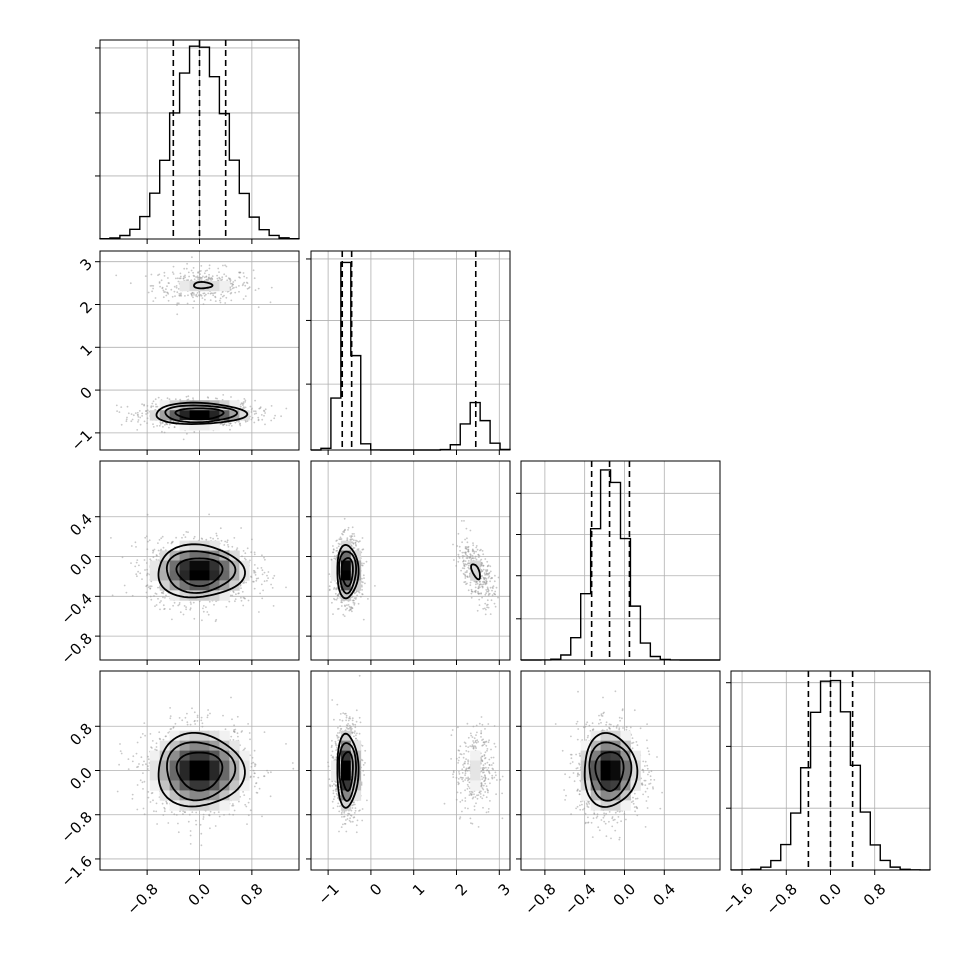  I want to click on density-cell, so click(224, 286).